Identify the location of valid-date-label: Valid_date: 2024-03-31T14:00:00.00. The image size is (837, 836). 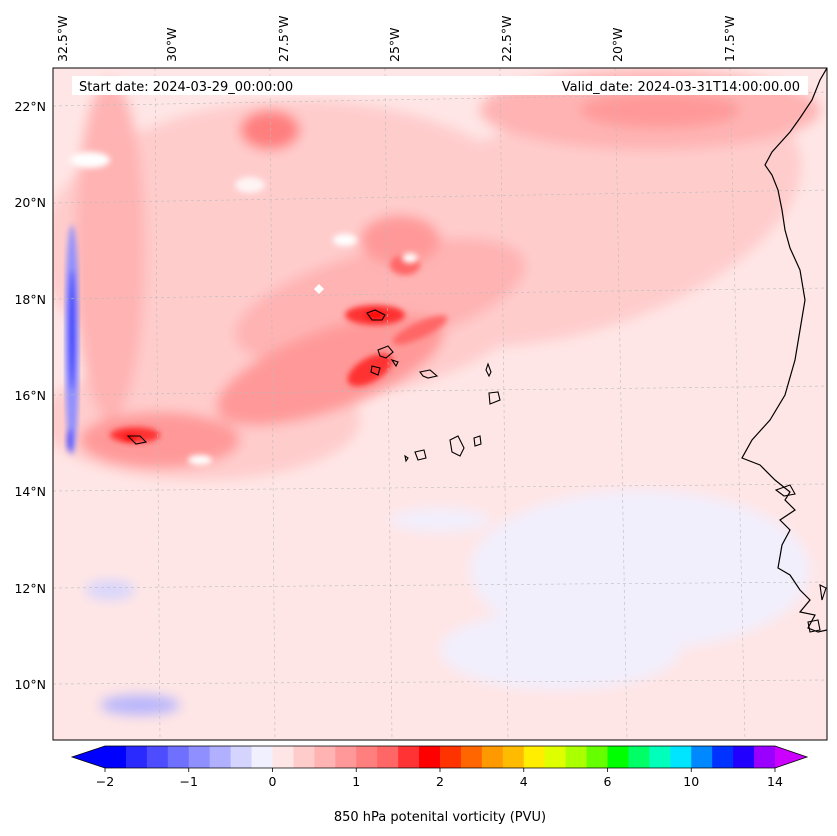
(681, 87).